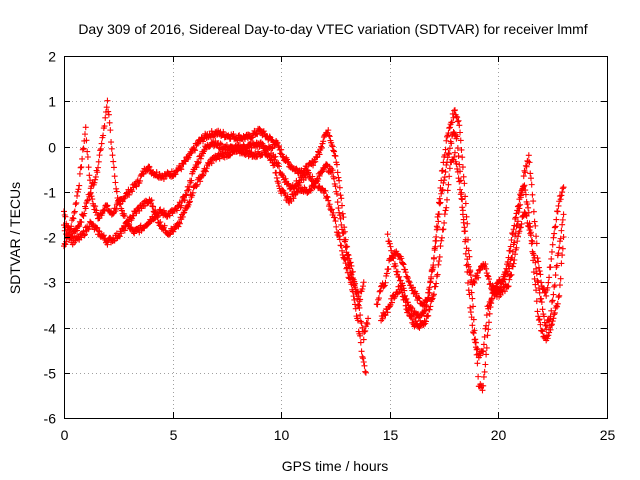 The width and height of the screenshot is (640, 480). I want to click on y-tick-label: -3, so click(50, 283).